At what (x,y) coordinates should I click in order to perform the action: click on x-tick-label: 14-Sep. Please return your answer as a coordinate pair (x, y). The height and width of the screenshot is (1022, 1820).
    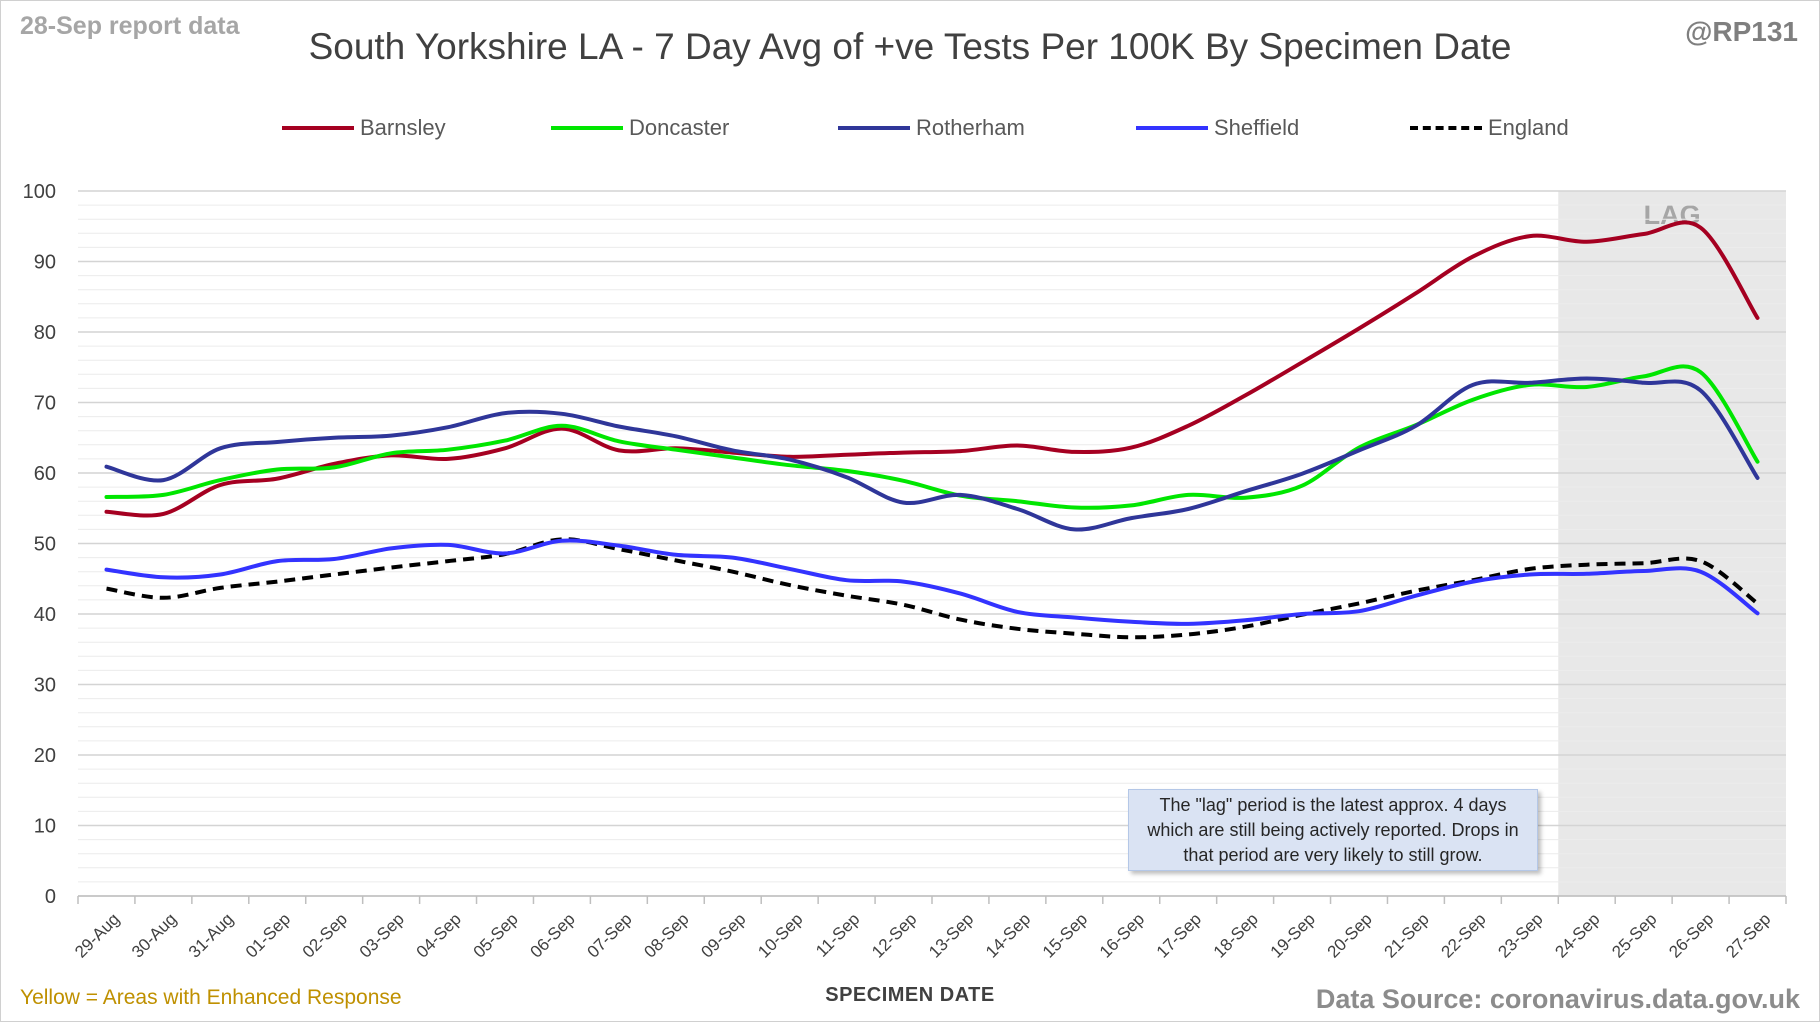
    Looking at the image, I should click on (1008, 935).